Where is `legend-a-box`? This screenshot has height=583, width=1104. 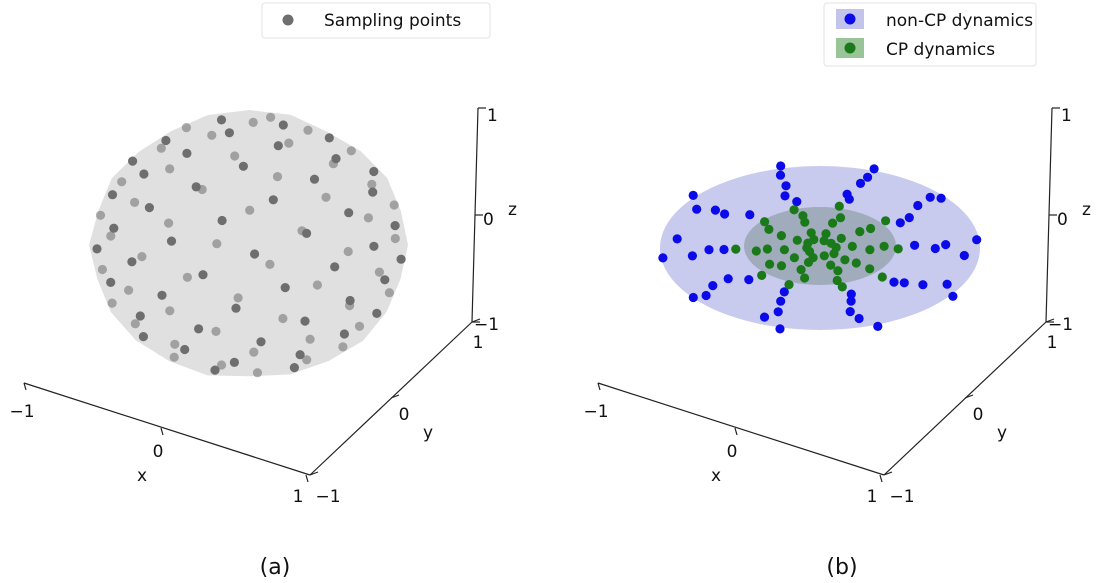 legend-a-box is located at coordinates (376, 20).